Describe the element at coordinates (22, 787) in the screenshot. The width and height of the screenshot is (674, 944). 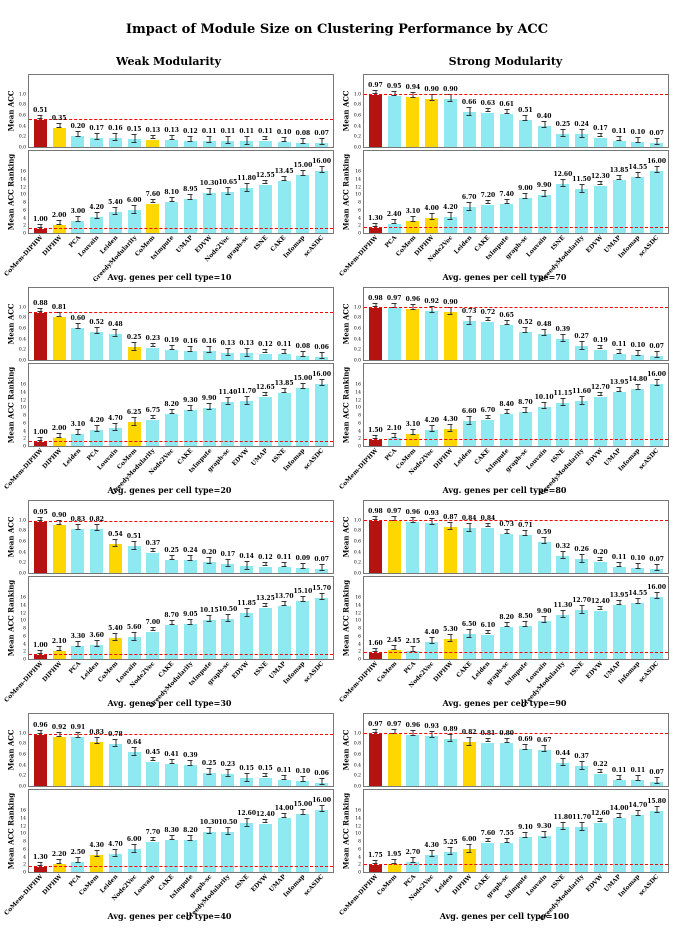
I see `axis-tick-label: 0.0` at that location.